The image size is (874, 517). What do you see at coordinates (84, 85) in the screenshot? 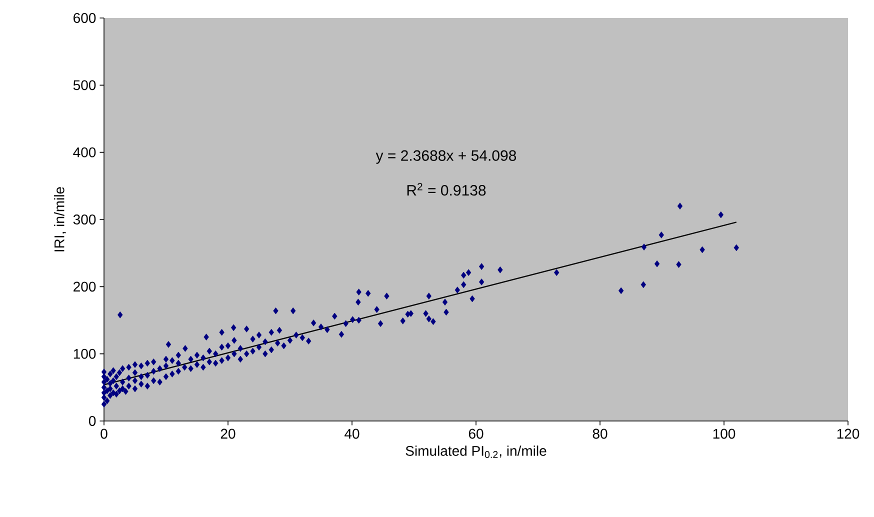
I see `y-tick-label: 500` at bounding box center [84, 85].